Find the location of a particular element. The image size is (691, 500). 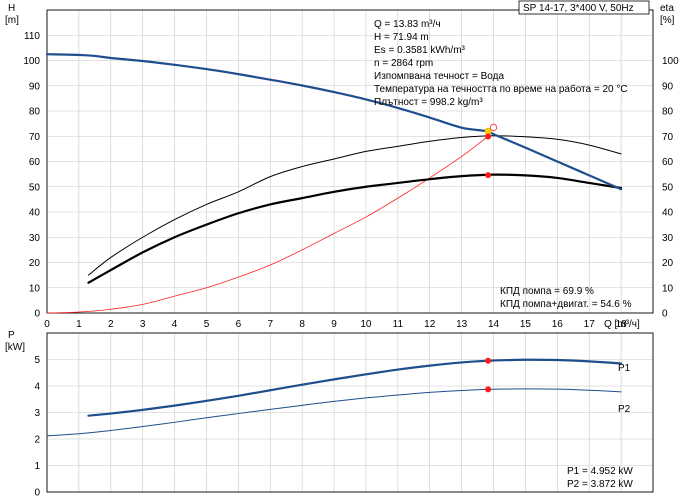

head-tick-label: 70 is located at coordinates (35, 137).